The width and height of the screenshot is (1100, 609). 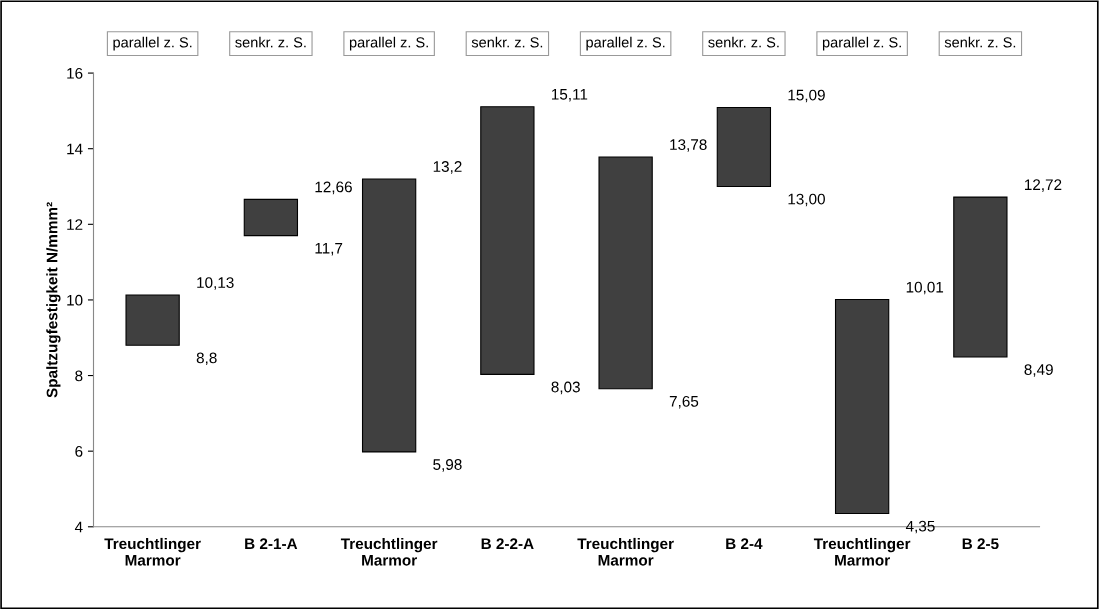 What do you see at coordinates (75, 300) in the screenshot?
I see `y-tick-label: 10` at bounding box center [75, 300].